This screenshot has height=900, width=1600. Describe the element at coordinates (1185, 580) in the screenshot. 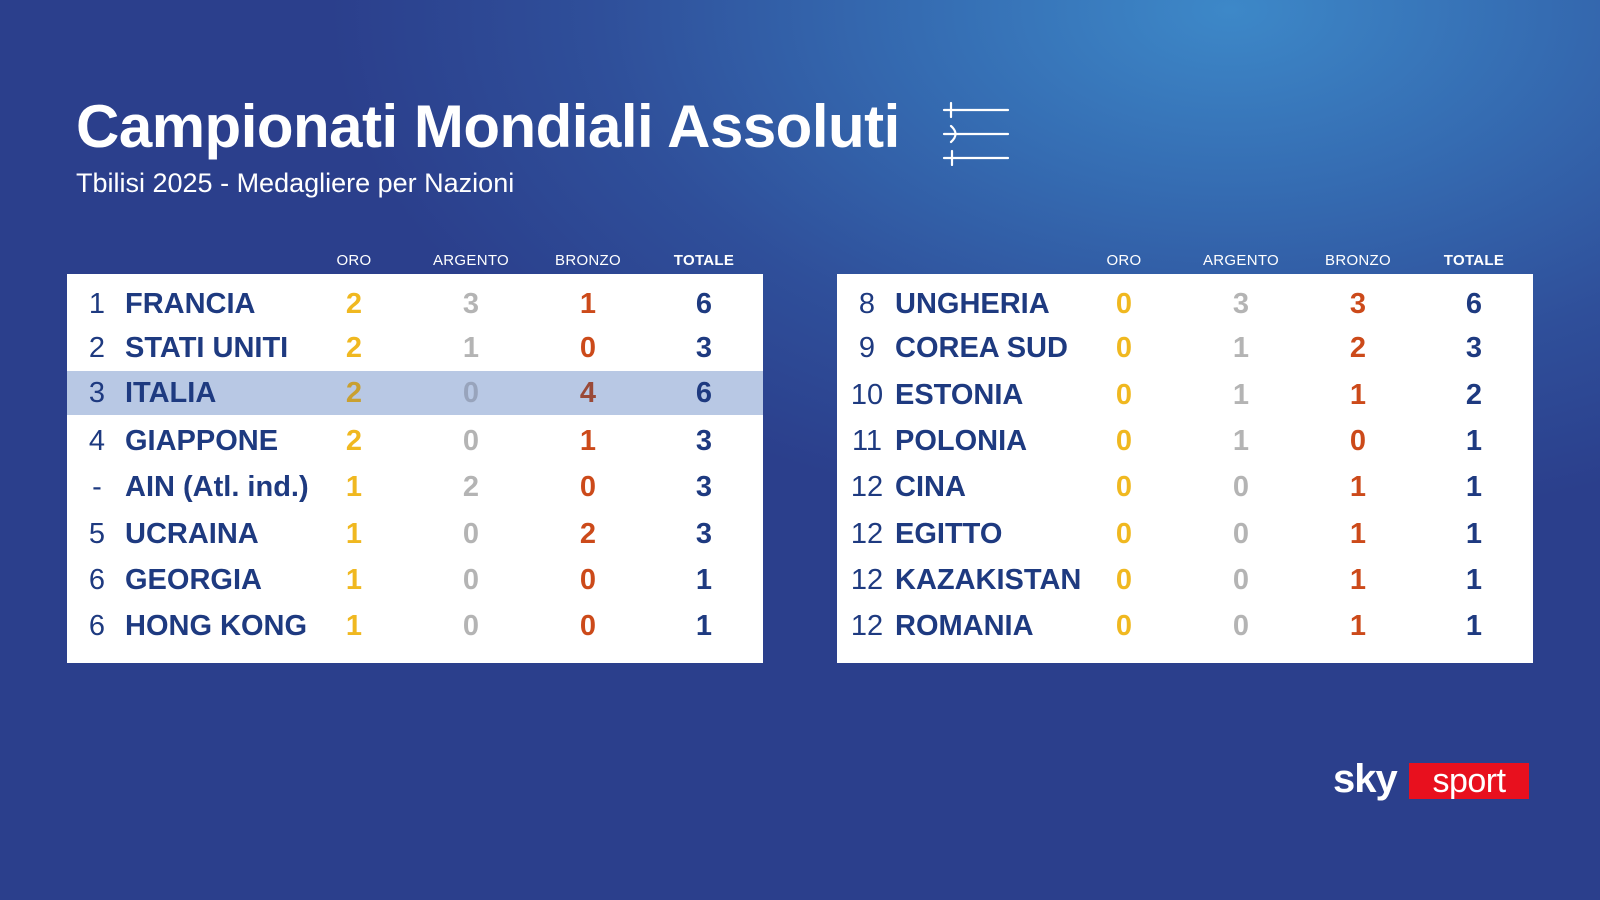

I see `table-row: 12 KAZAKISTAN 0 0 1 1` at that location.